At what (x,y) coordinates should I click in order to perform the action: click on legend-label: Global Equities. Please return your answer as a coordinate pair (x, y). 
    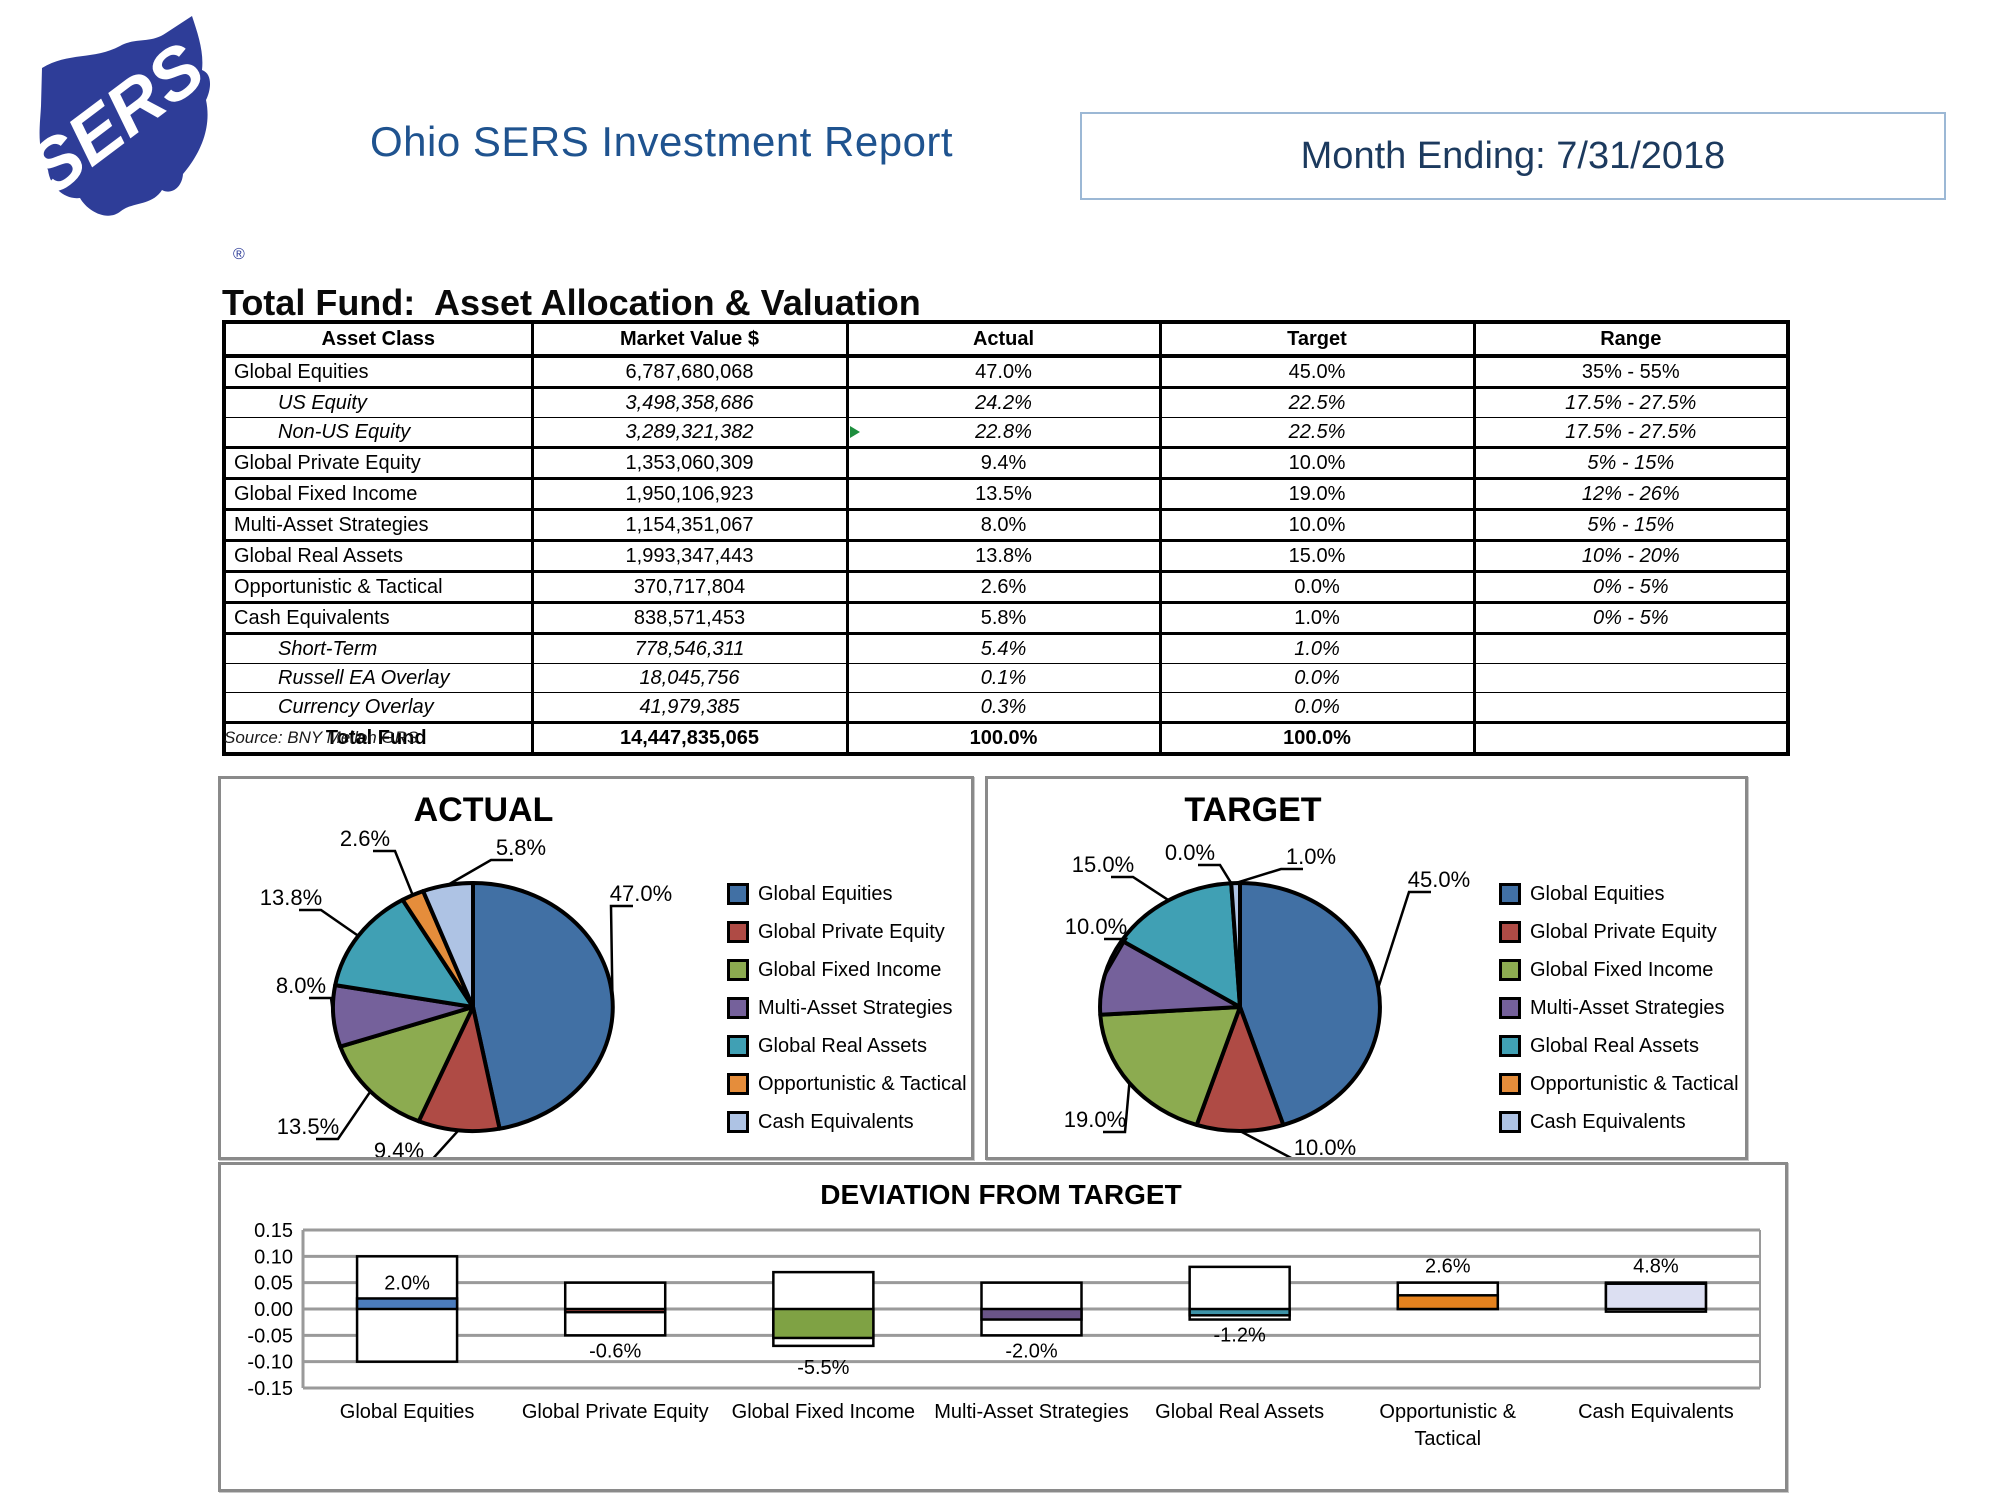
    Looking at the image, I should click on (1597, 893).